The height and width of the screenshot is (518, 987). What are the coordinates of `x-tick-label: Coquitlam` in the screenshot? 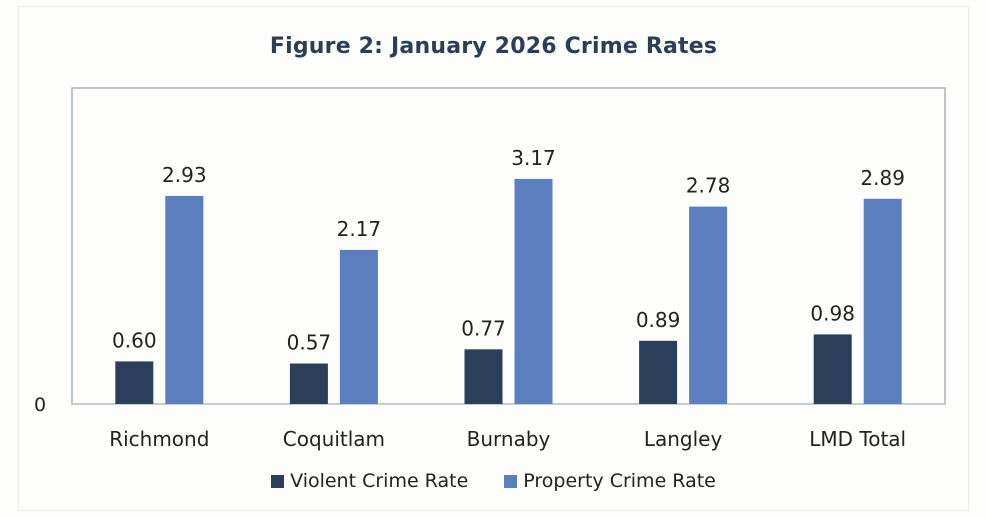 It's located at (334, 439).